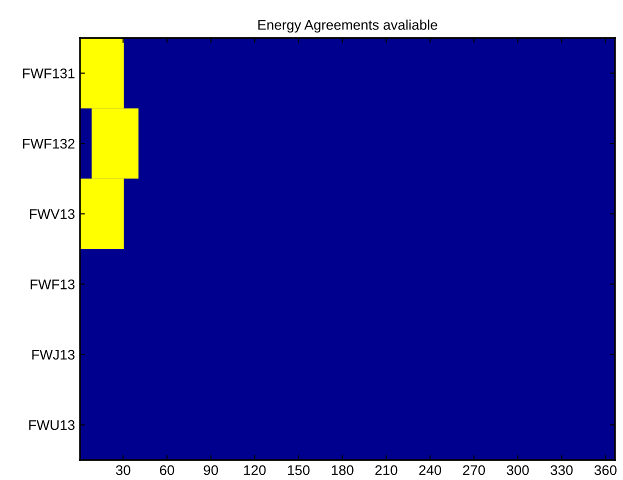  What do you see at coordinates (517, 470) in the screenshot?
I see `x-tick-label: 300` at bounding box center [517, 470].